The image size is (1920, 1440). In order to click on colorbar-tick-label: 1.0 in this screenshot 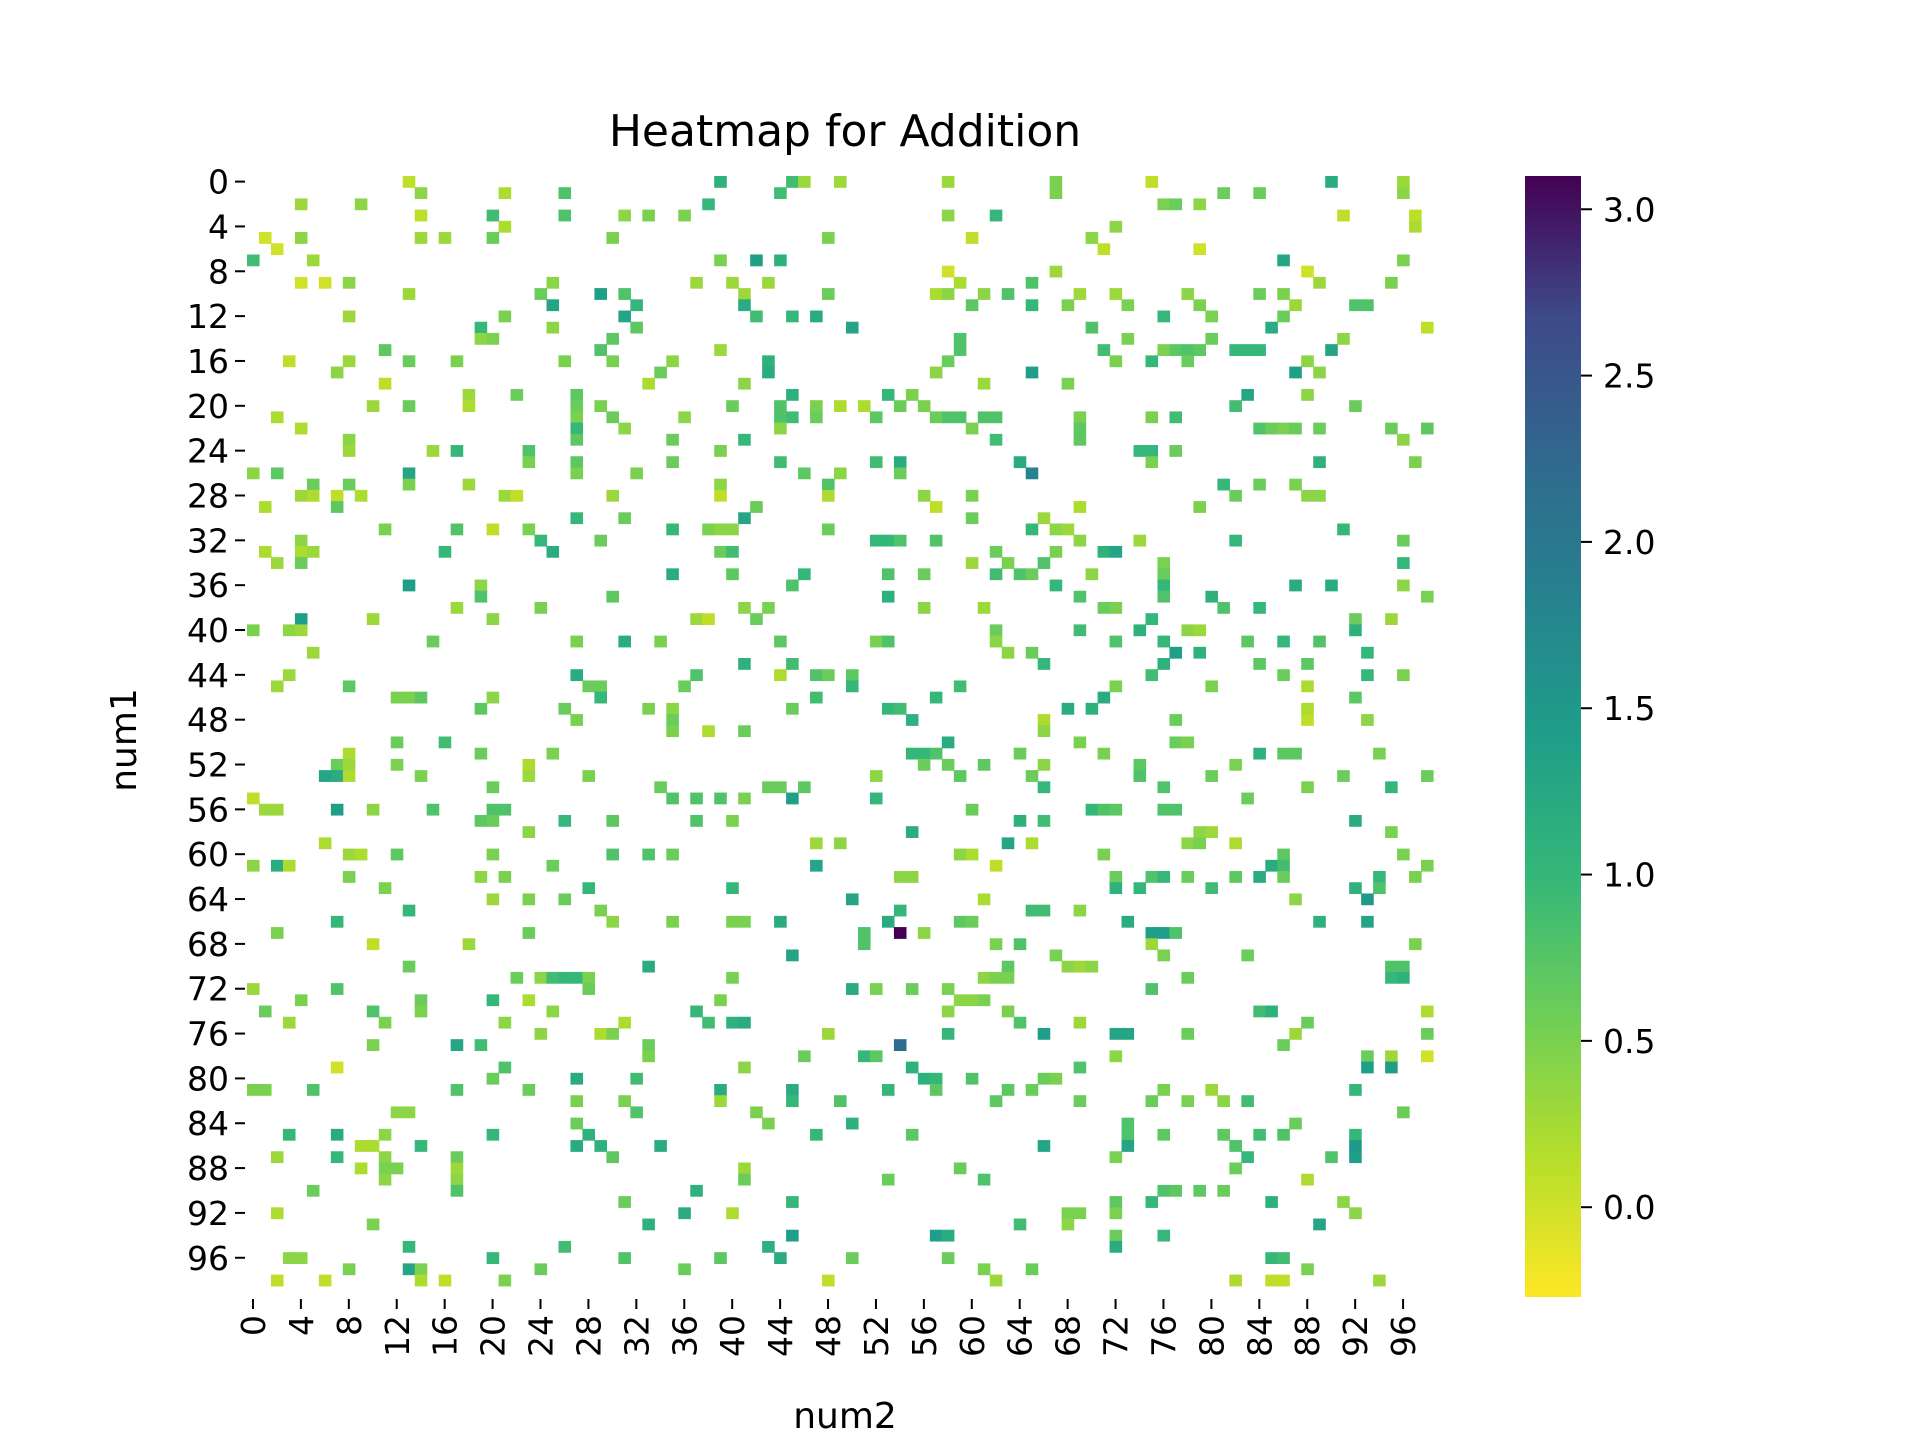, I will do `click(1629, 875)`.